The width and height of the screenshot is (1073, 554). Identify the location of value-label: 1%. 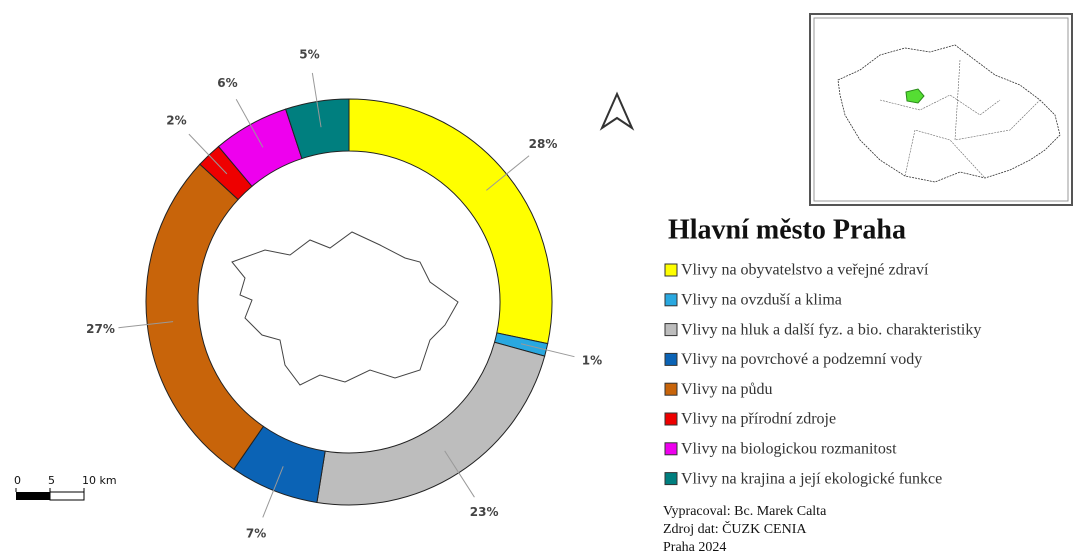
(592, 360).